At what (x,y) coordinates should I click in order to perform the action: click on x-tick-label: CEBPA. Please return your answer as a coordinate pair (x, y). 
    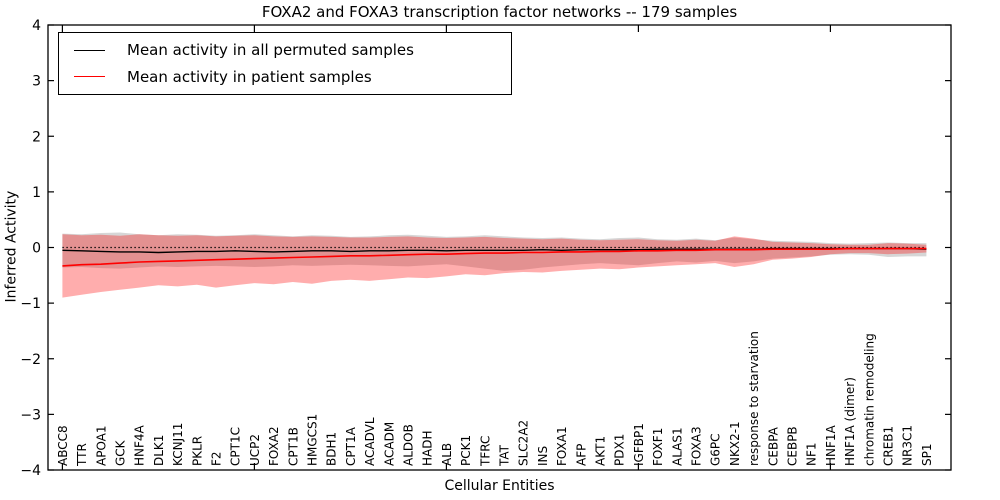
    Looking at the image, I should click on (773, 446).